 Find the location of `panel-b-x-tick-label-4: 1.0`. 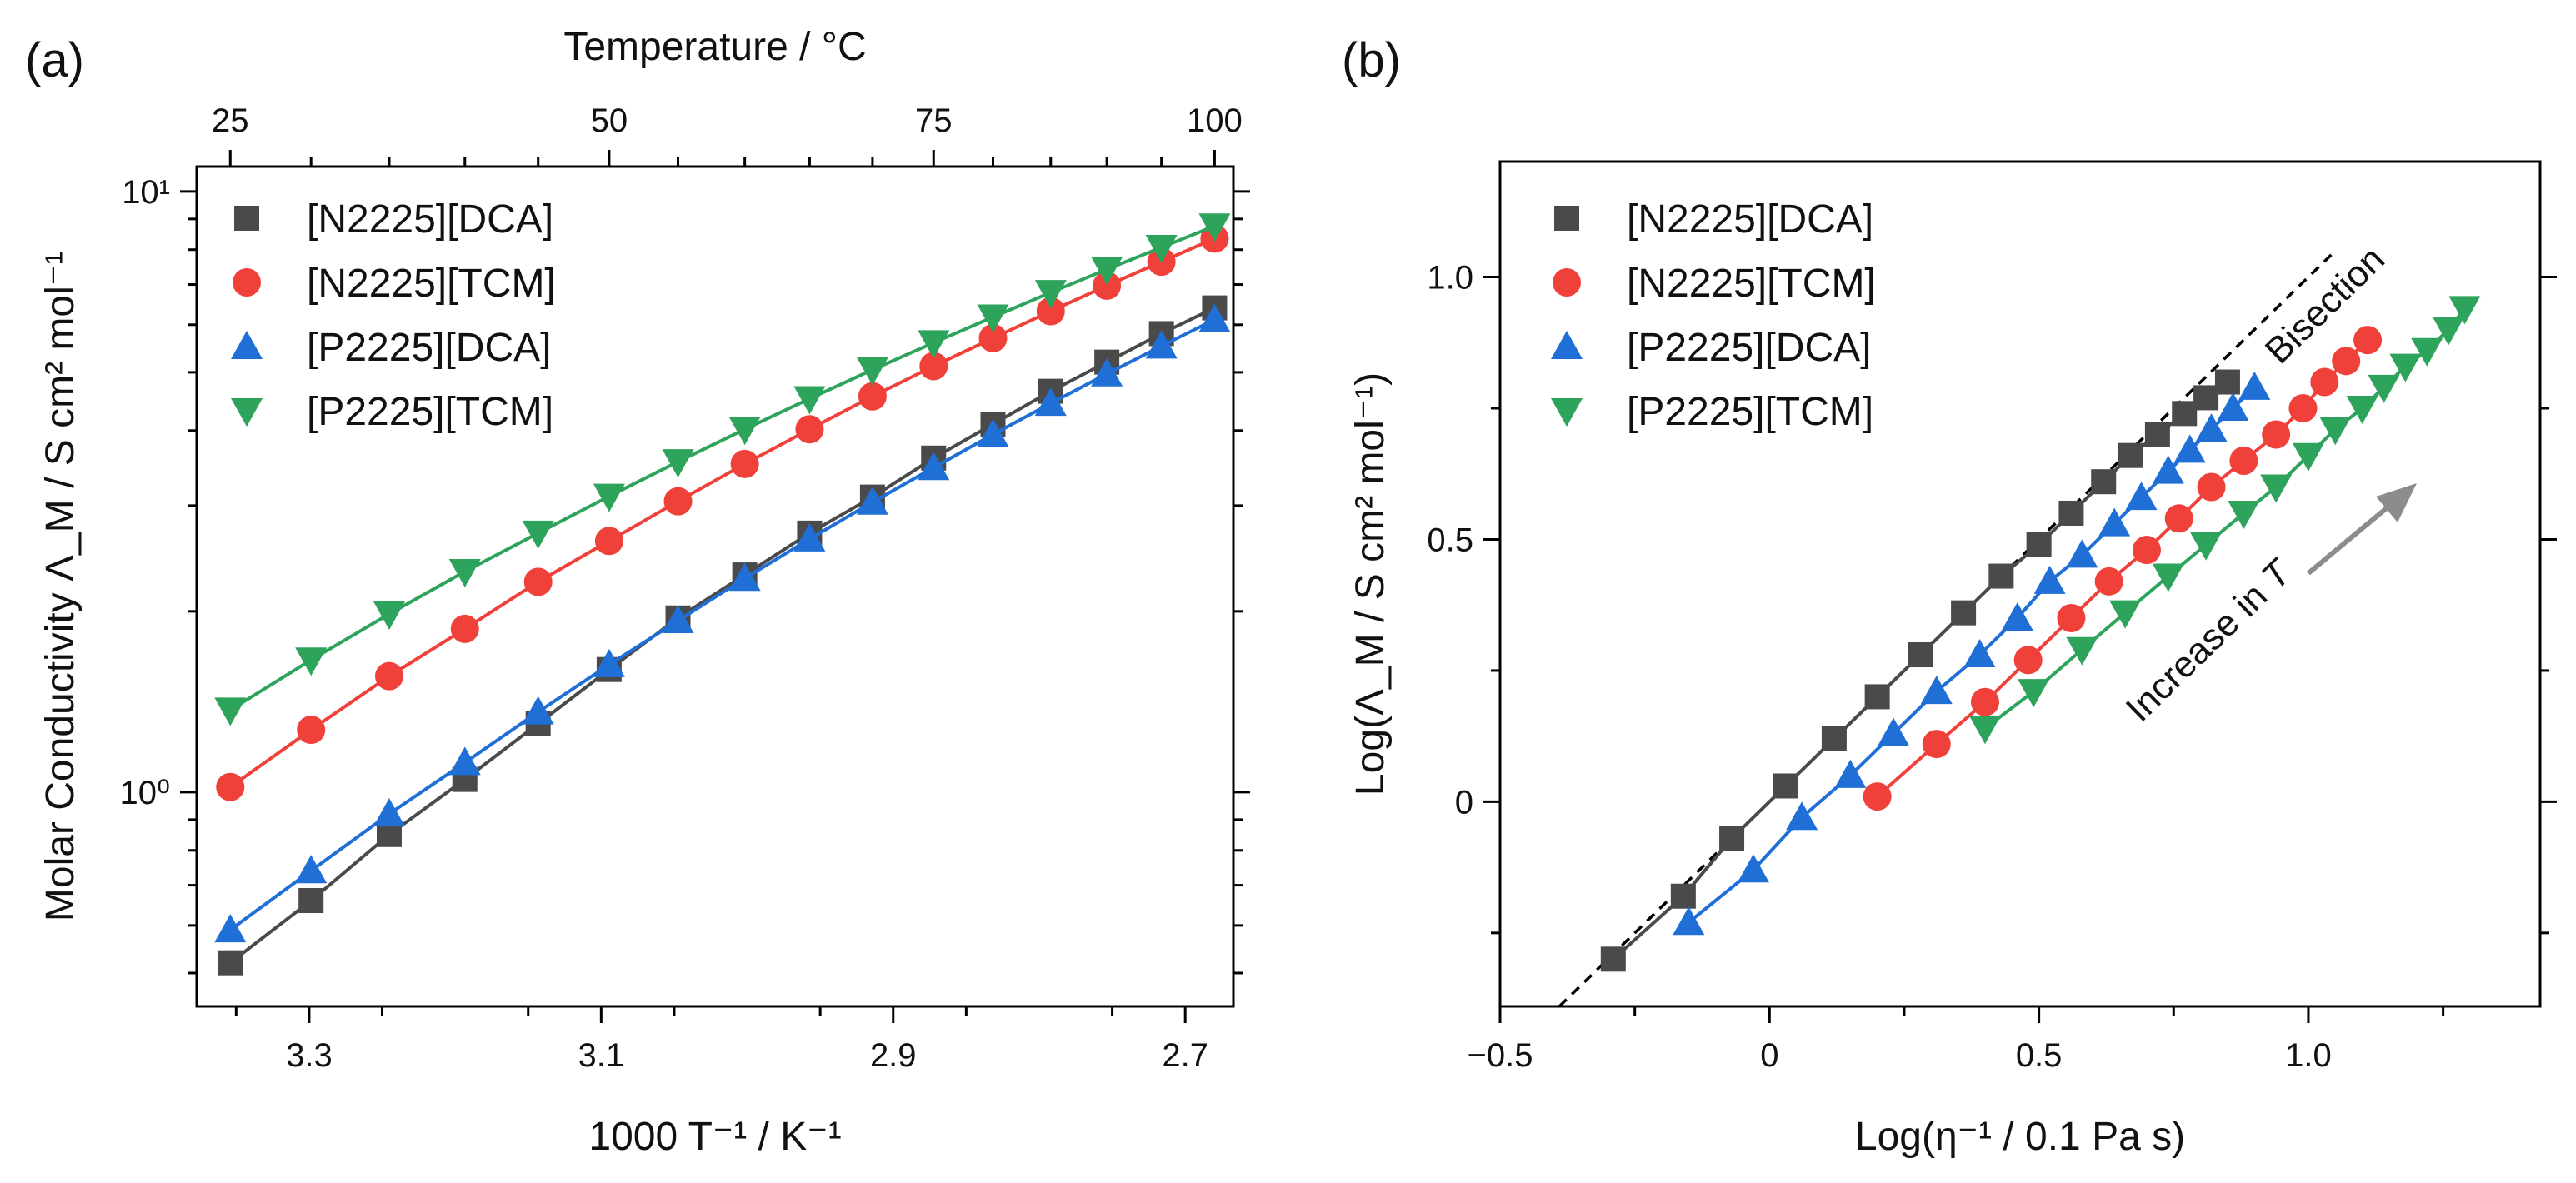

panel-b-x-tick-label-4: 1.0 is located at coordinates (2308, 1055).